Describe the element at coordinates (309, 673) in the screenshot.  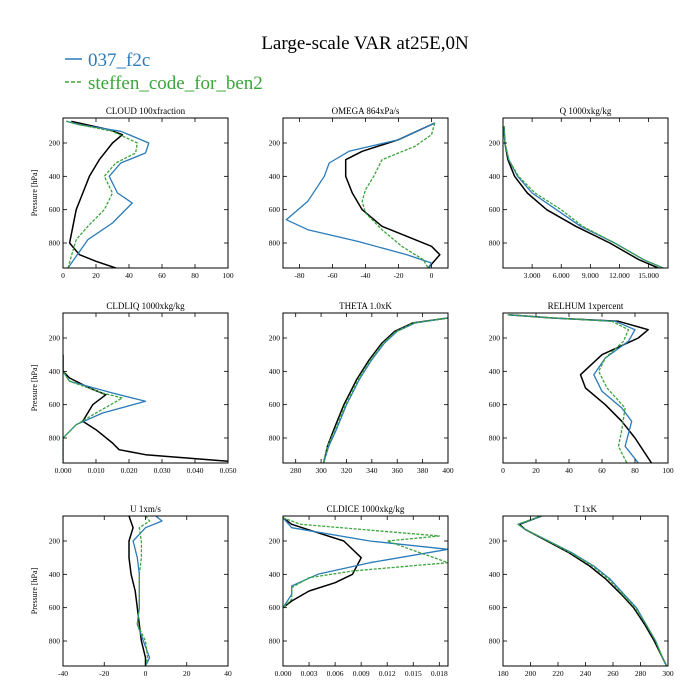
I see `x-tick-label: 0.003` at that location.